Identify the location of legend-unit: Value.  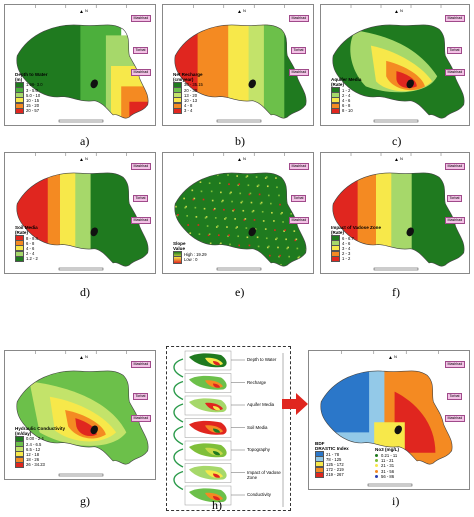
(179, 248).